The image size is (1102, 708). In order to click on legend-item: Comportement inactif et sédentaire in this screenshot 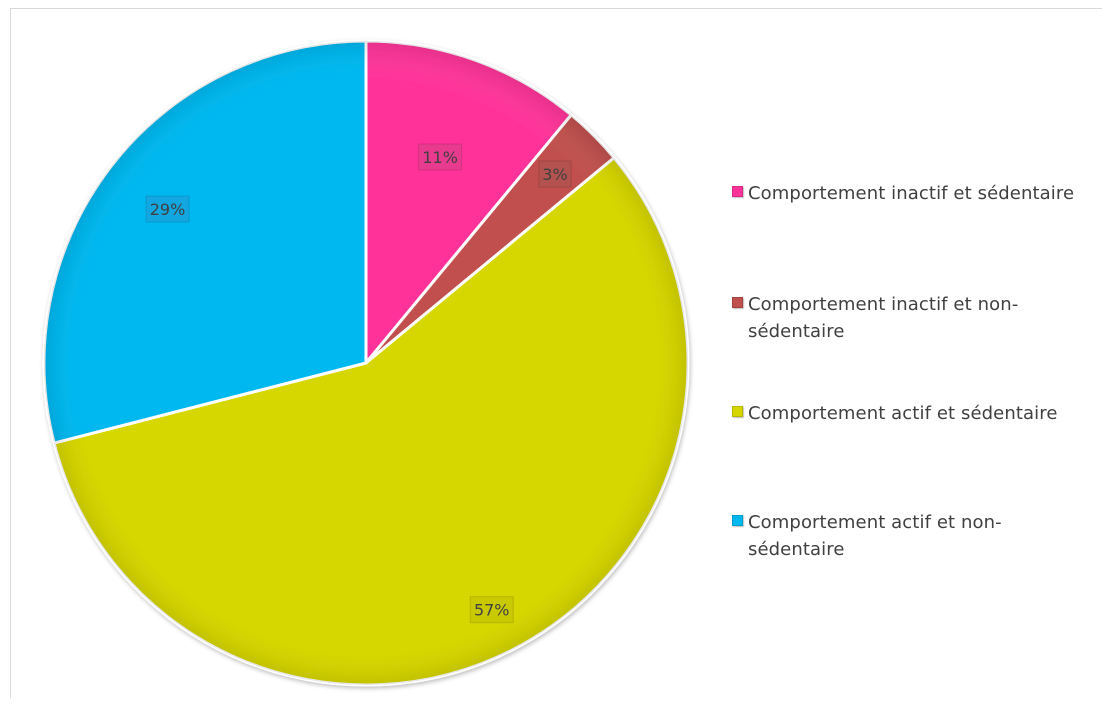, I will do `click(915, 193)`.